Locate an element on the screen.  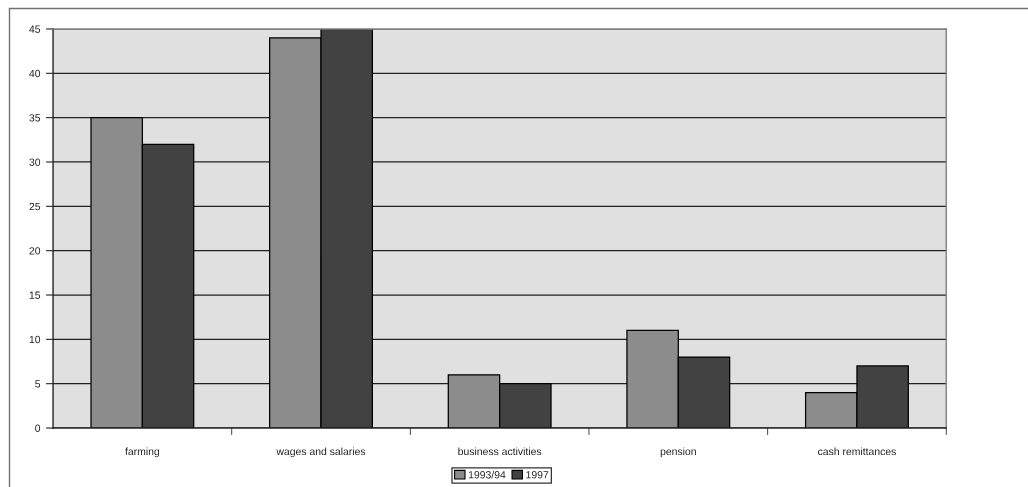
y-tick-label: 10 is located at coordinates (35, 339).